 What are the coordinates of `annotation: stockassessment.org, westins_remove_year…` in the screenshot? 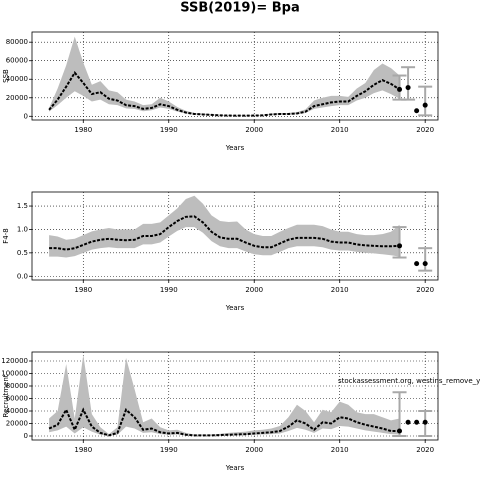 It's located at (409, 381).